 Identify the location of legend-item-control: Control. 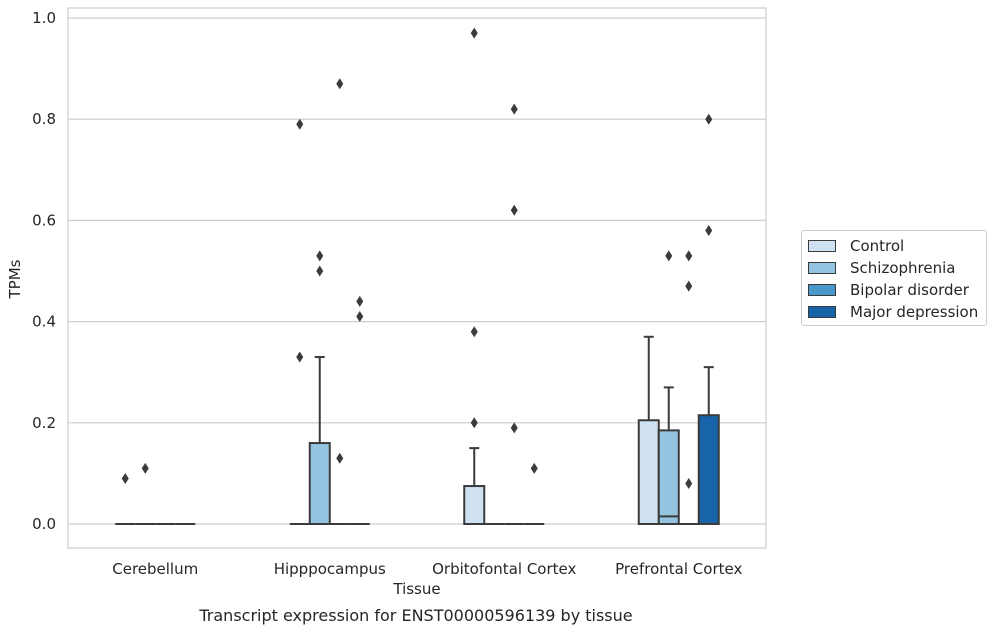
(856, 246).